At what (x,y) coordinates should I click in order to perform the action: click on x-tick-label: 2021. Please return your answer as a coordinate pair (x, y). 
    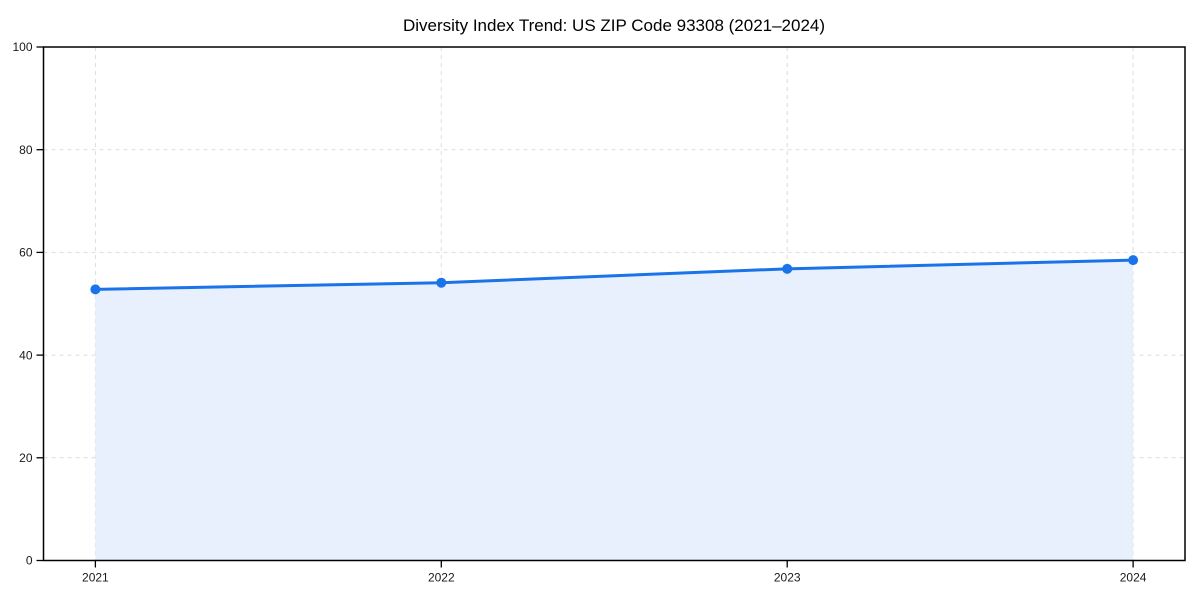
    Looking at the image, I should click on (95, 578).